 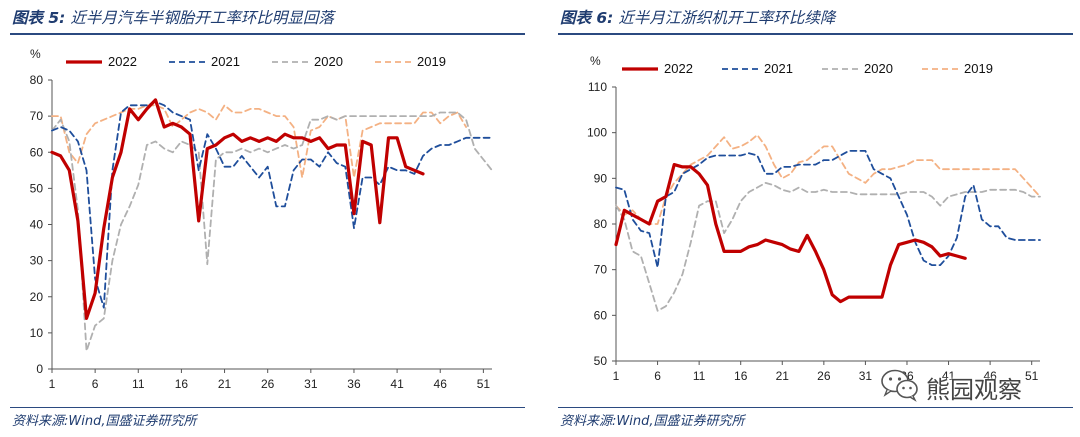 What do you see at coordinates (601, 178) in the screenshot?
I see `y-tick-label: 90` at bounding box center [601, 178].